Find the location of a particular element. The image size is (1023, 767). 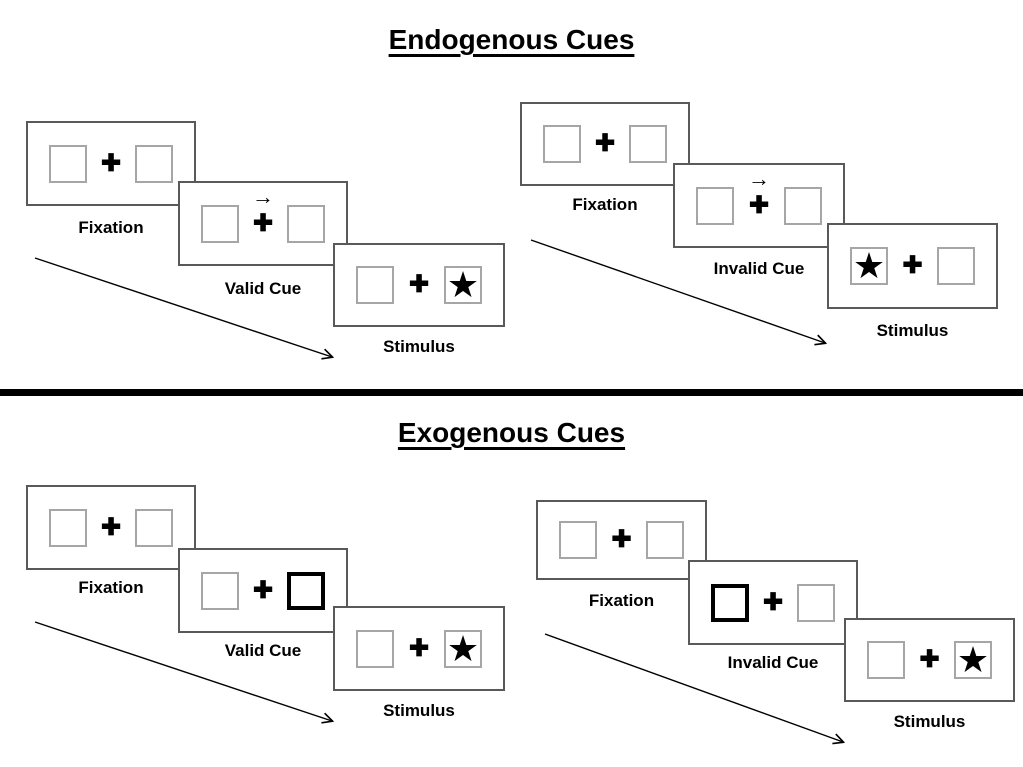

panel-invalid-cue: ✚ is located at coordinates (773, 602).